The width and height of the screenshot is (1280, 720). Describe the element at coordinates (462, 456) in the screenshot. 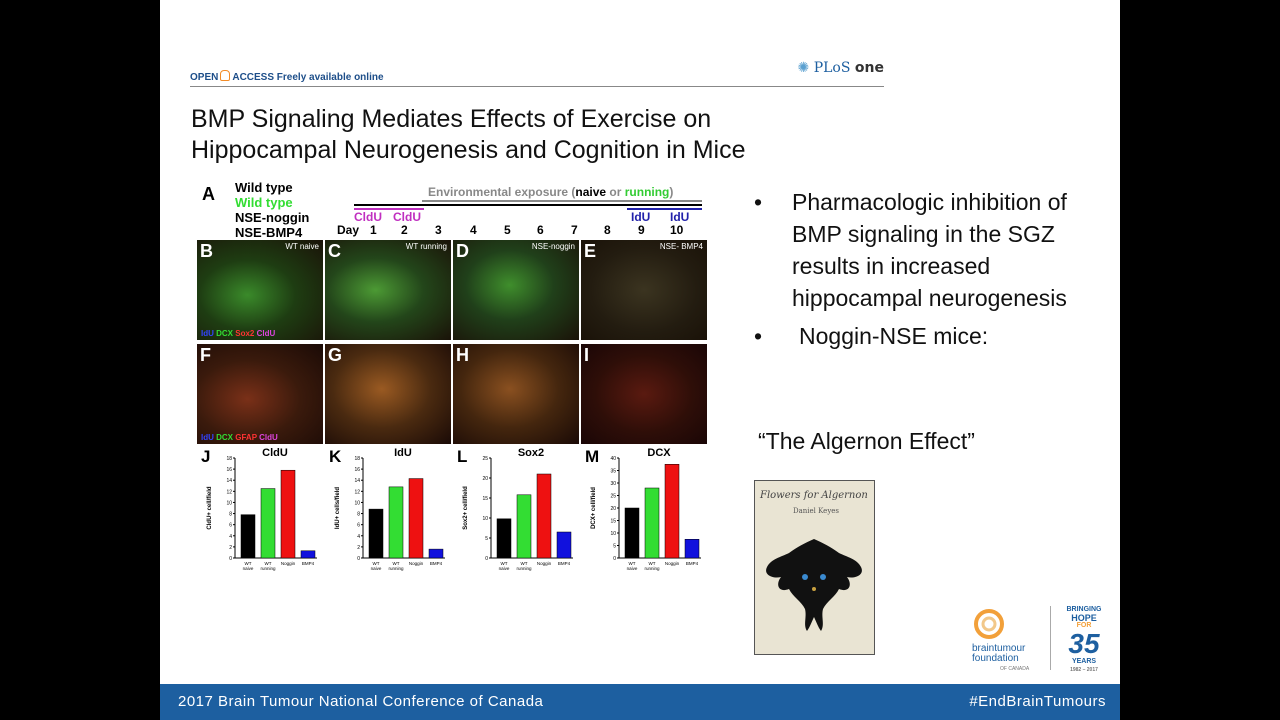

I see `panel-letter: L` at that location.